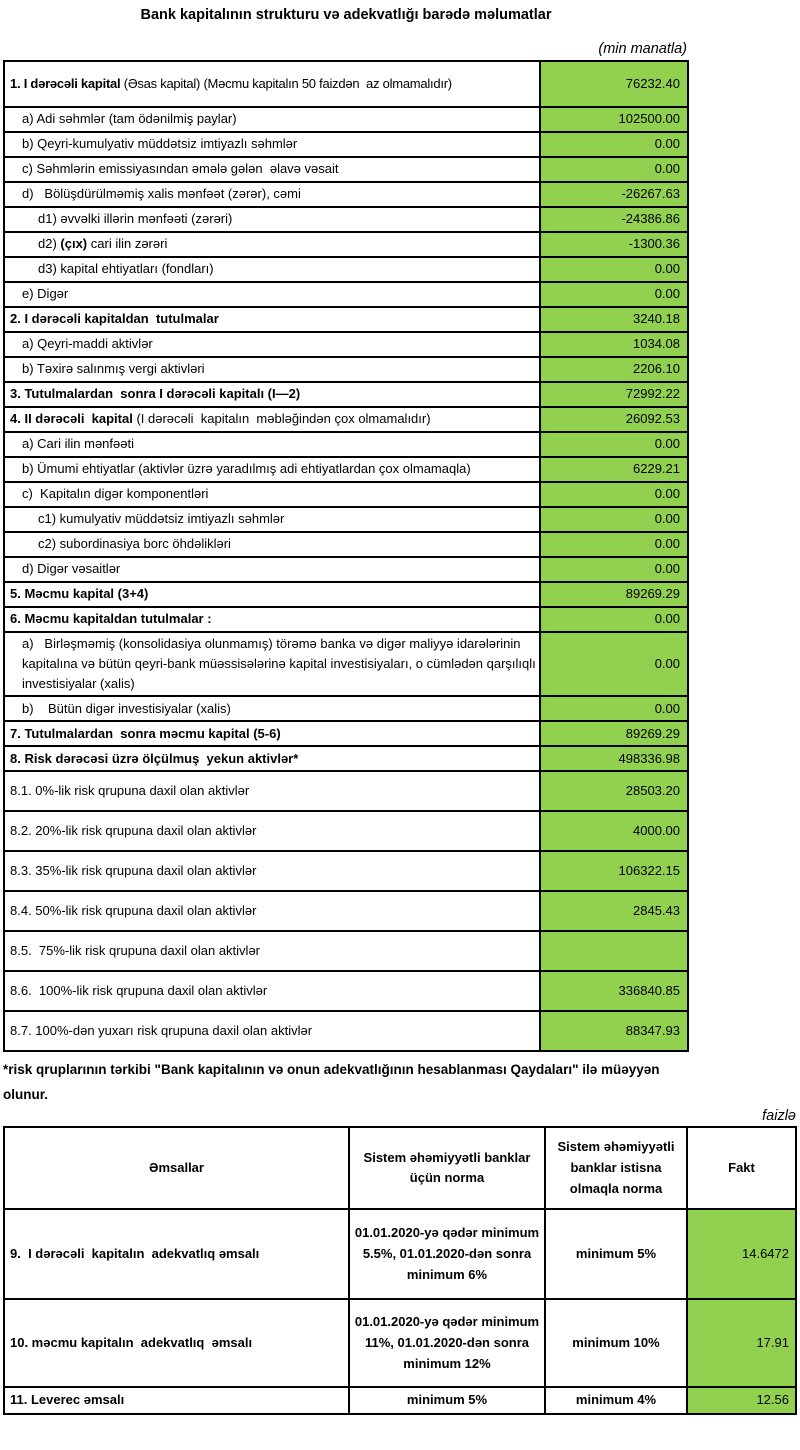  I want to click on value-cell, so click(614, 951).